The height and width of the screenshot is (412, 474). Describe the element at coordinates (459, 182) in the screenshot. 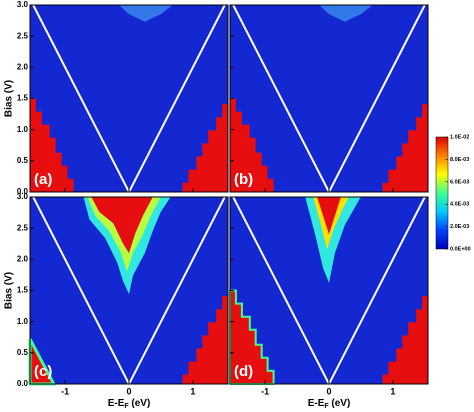

I see `colorbar-tick-label: 6.0E-03` at that location.